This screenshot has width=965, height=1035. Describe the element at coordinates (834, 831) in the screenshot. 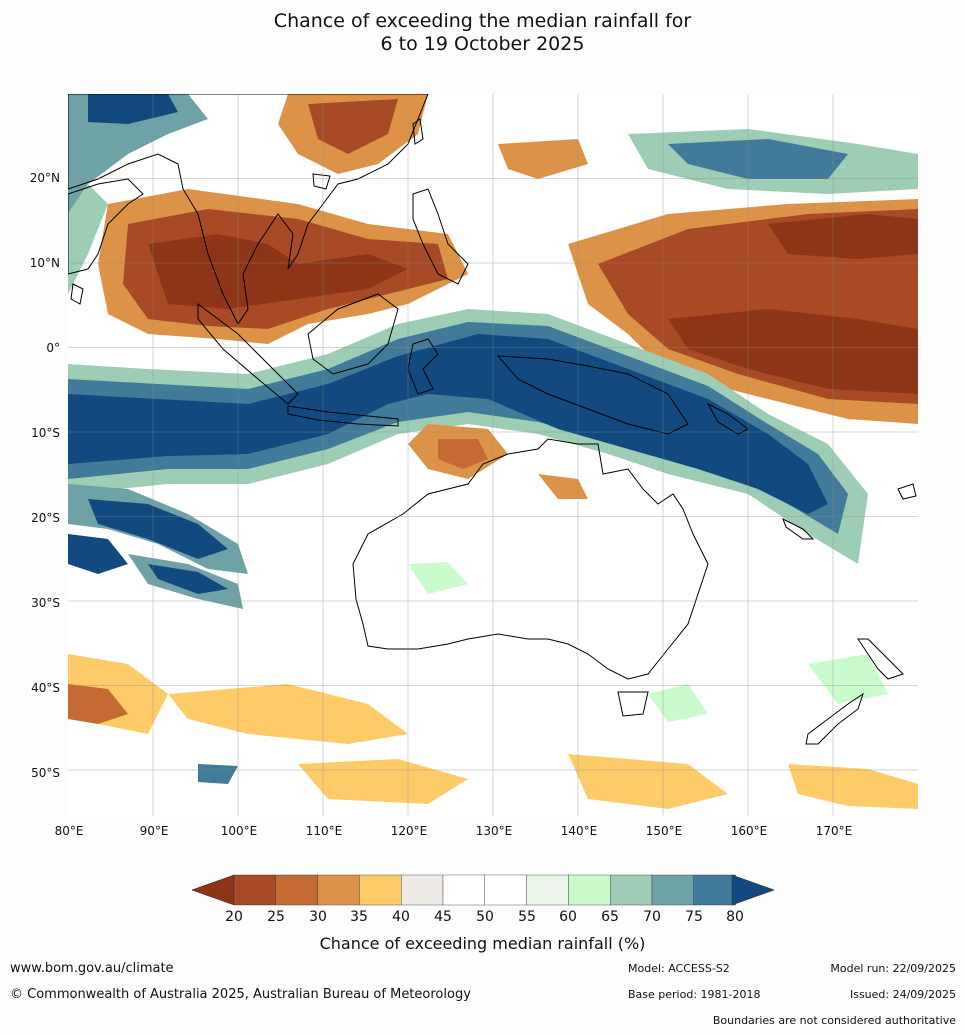

I see `lon-label-170e: 170°E` at that location.